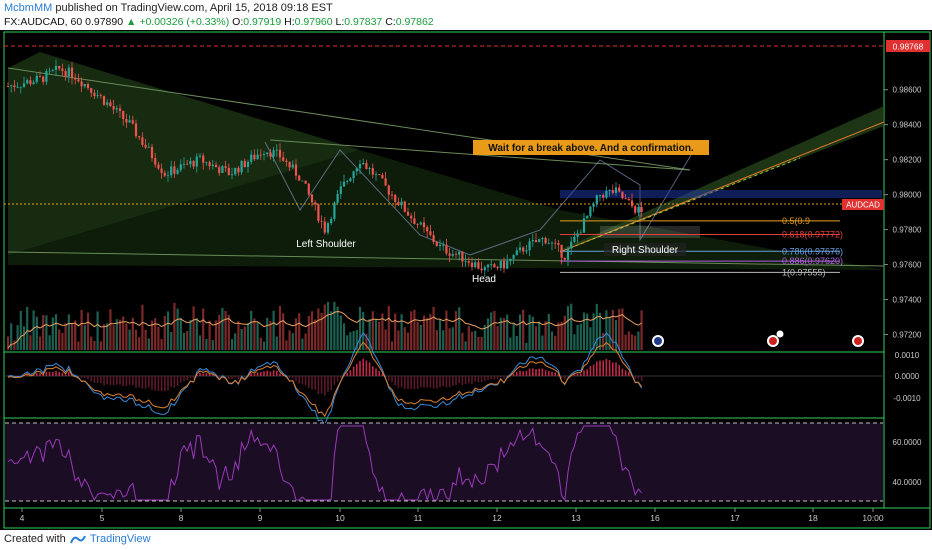 The width and height of the screenshot is (932, 550). Describe the element at coordinates (28, 8) in the screenshot. I see `publisher-name: McbmMM` at that location.